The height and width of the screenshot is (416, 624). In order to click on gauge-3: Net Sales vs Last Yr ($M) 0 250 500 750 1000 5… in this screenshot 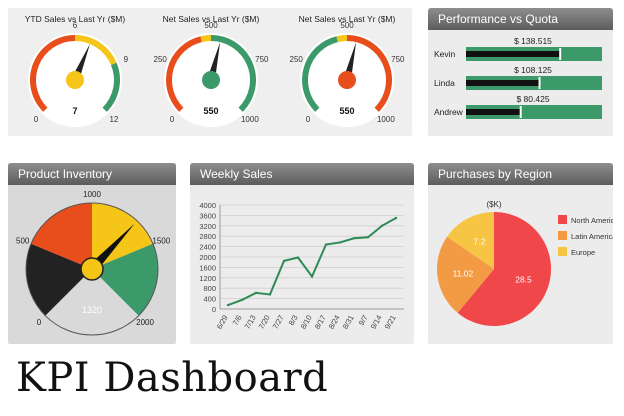, I will do `click(347, 70)`.